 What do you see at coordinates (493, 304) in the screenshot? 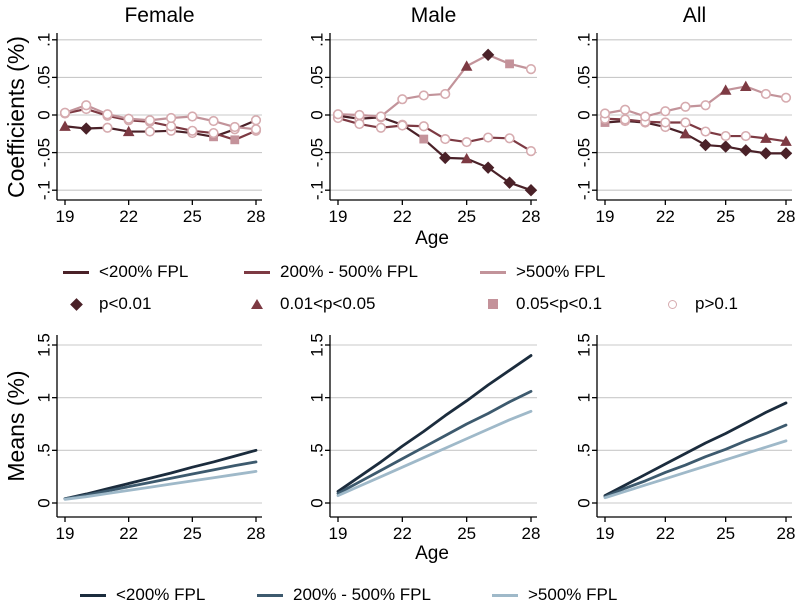
I see `square-marker-icon` at bounding box center [493, 304].